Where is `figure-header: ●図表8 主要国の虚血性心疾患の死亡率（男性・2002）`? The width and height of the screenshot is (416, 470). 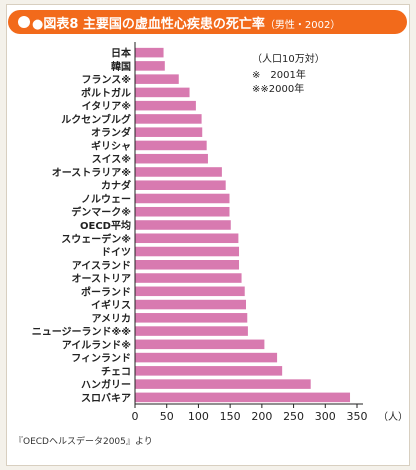 figure-header: ●図表8 主要国の虚血性心疾患の死亡率（男性・2002） is located at coordinates (207, 22).